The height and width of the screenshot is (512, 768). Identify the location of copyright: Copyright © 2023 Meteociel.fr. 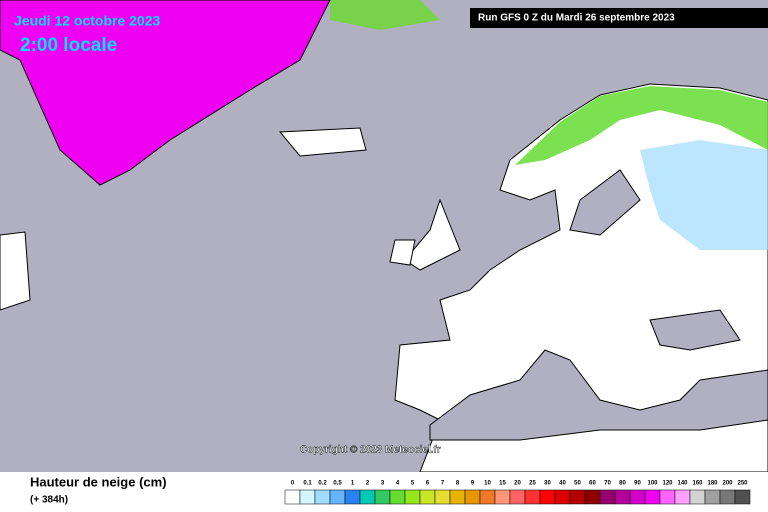
(370, 450).